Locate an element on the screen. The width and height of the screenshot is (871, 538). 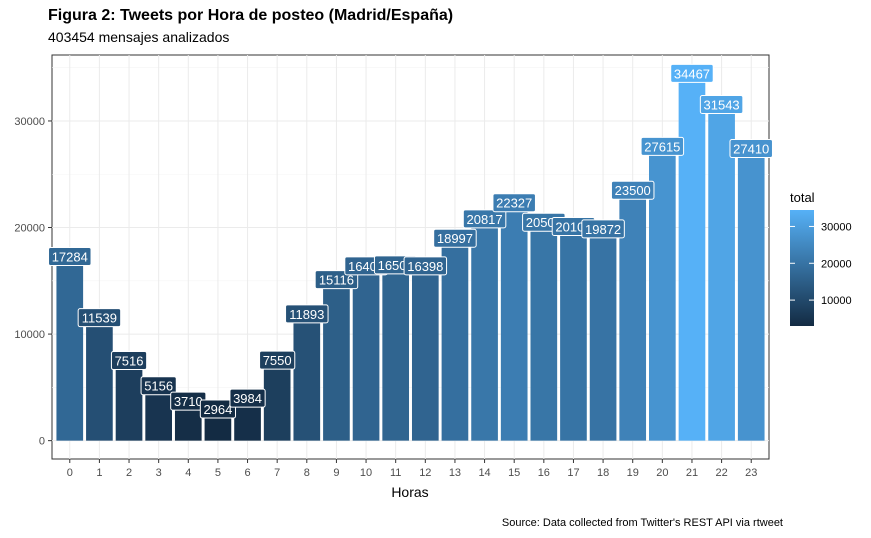
data-label-text: 31543 is located at coordinates (722, 105).